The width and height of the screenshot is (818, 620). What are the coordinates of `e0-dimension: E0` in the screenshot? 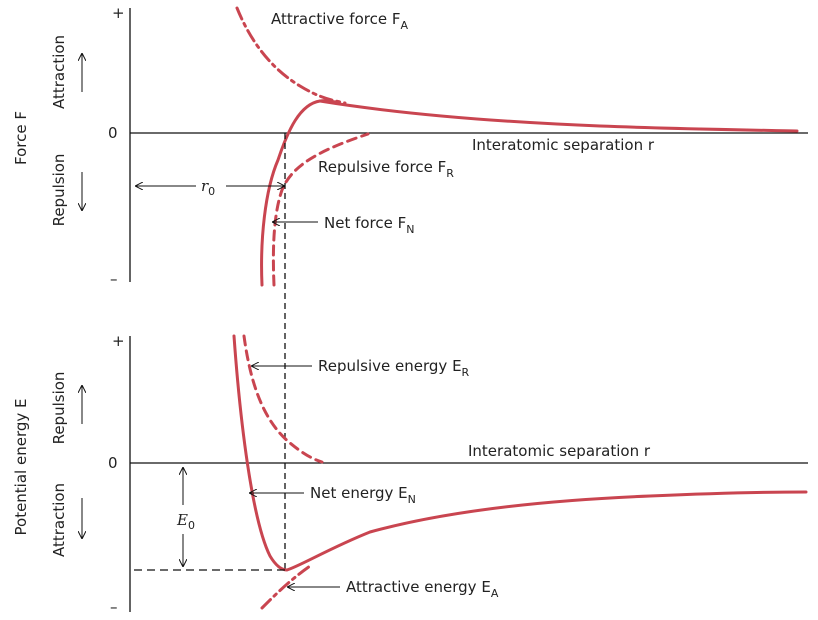 It's located at (209, 519).